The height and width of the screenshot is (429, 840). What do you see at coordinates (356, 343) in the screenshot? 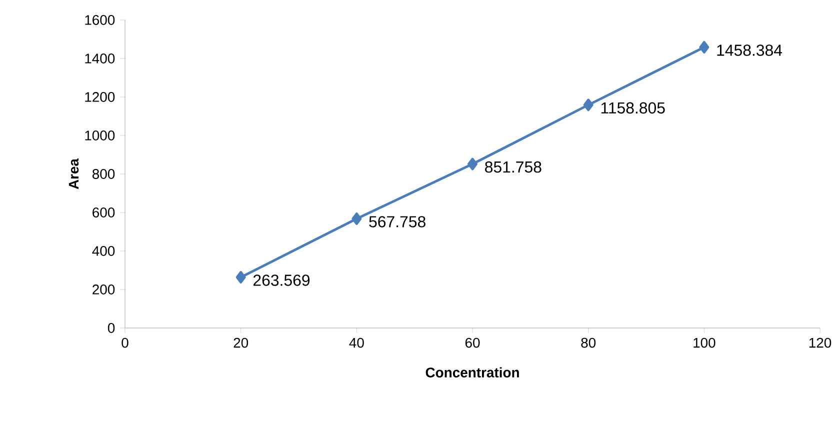
I see `x-tick-label: 40` at bounding box center [356, 343].